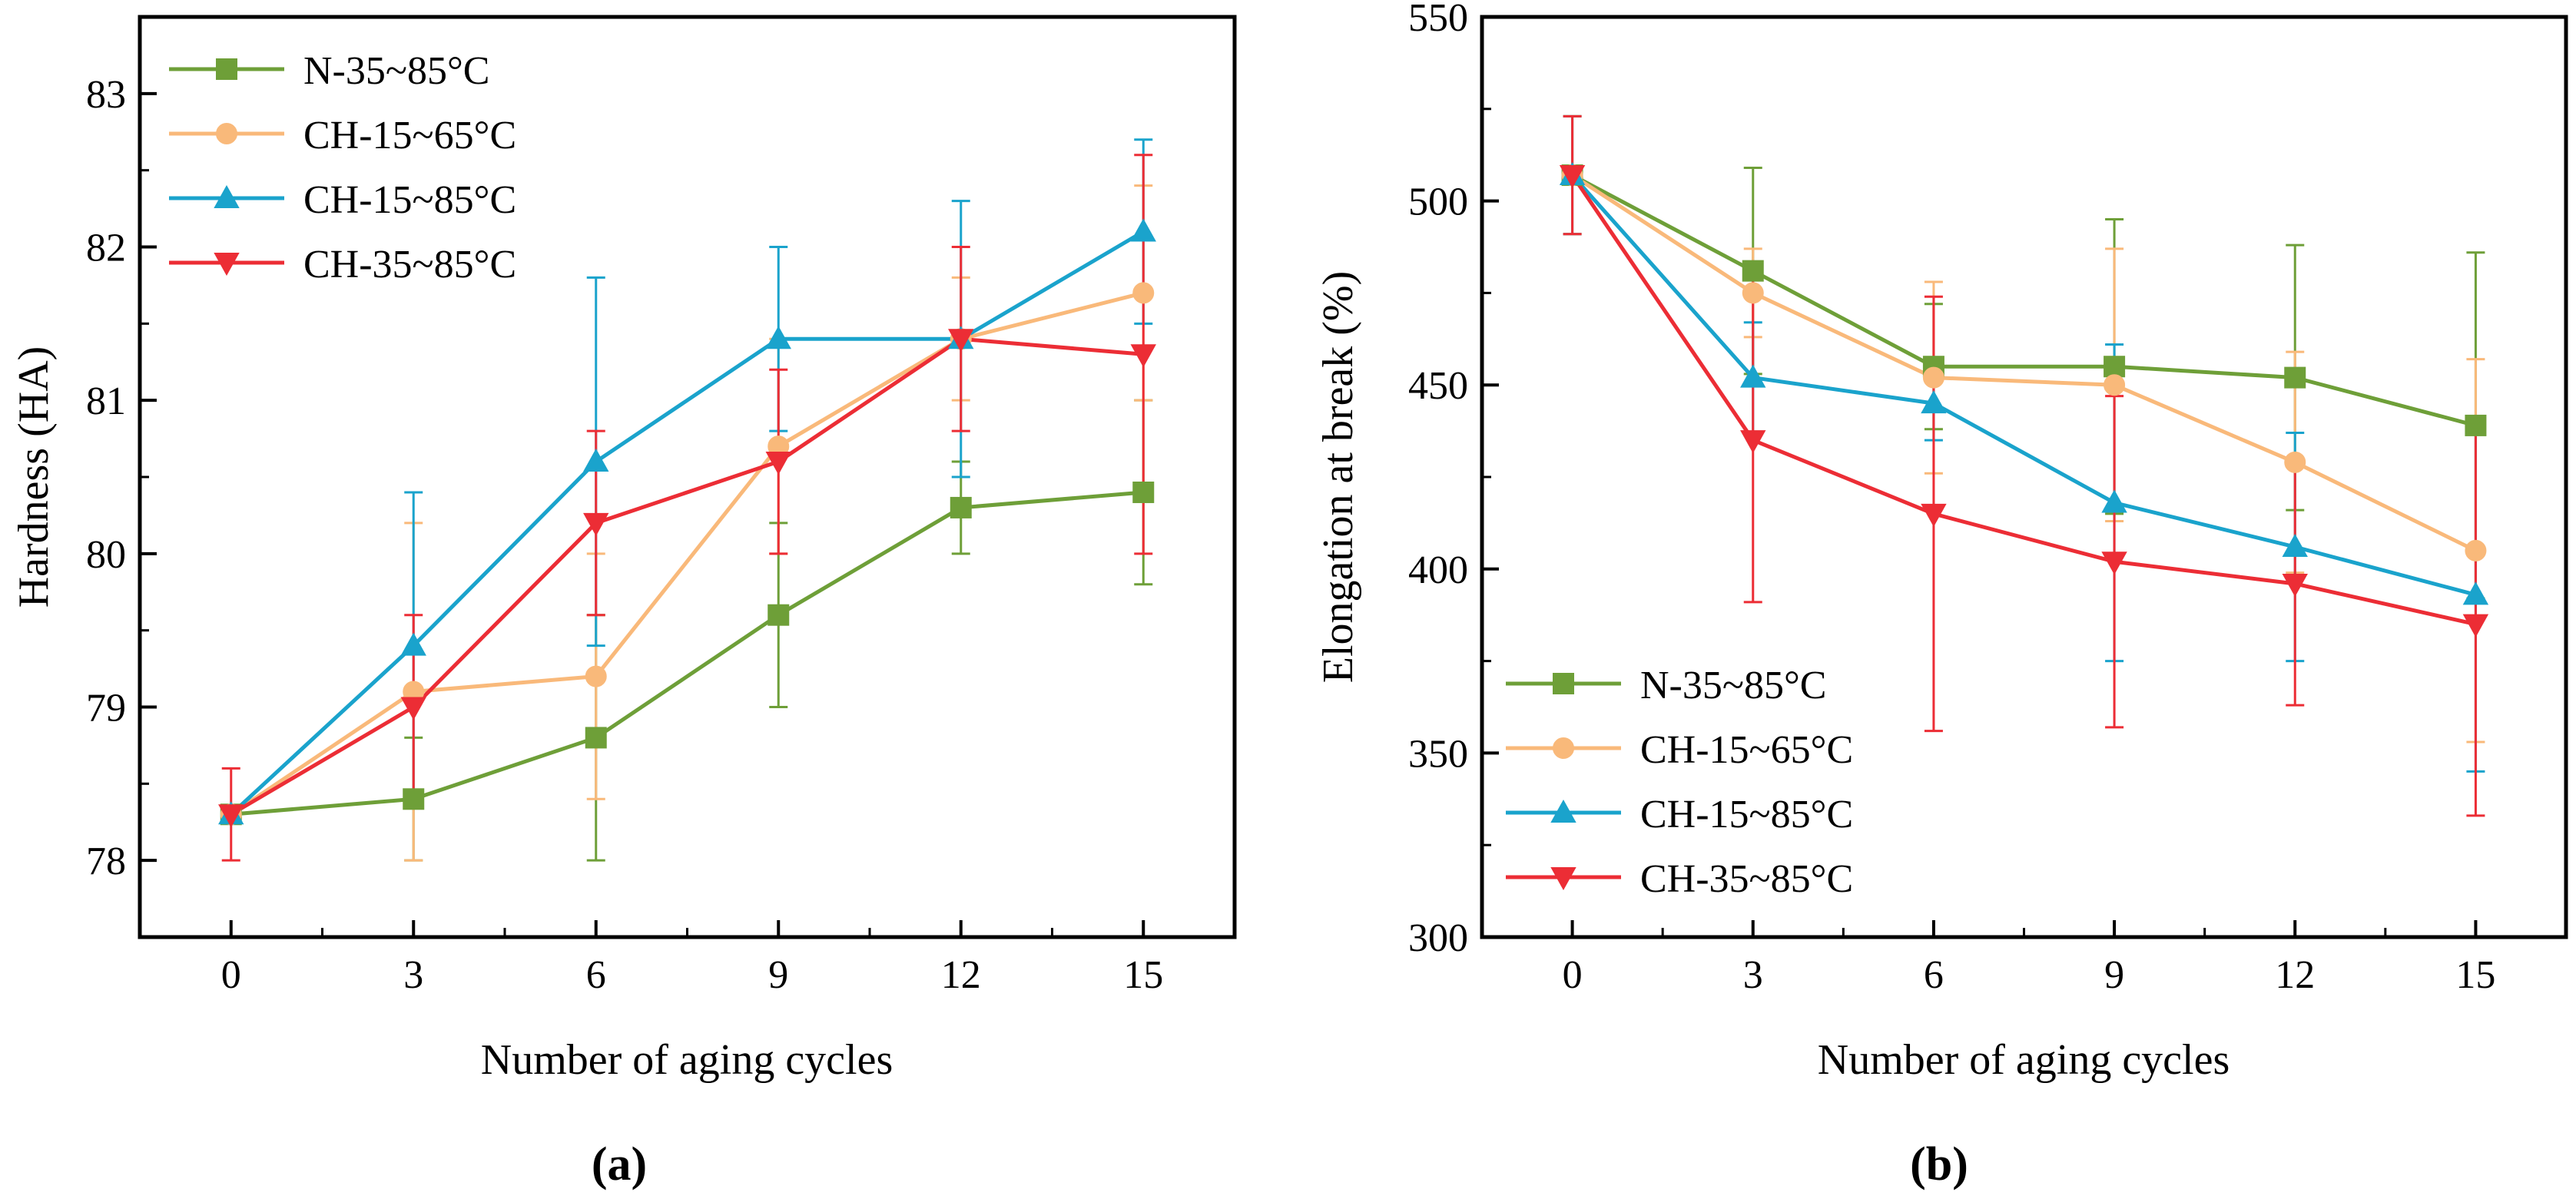 The image size is (2576, 1199). Describe the element at coordinates (106, 95) in the screenshot. I see `y-tick-label: 83` at that location.